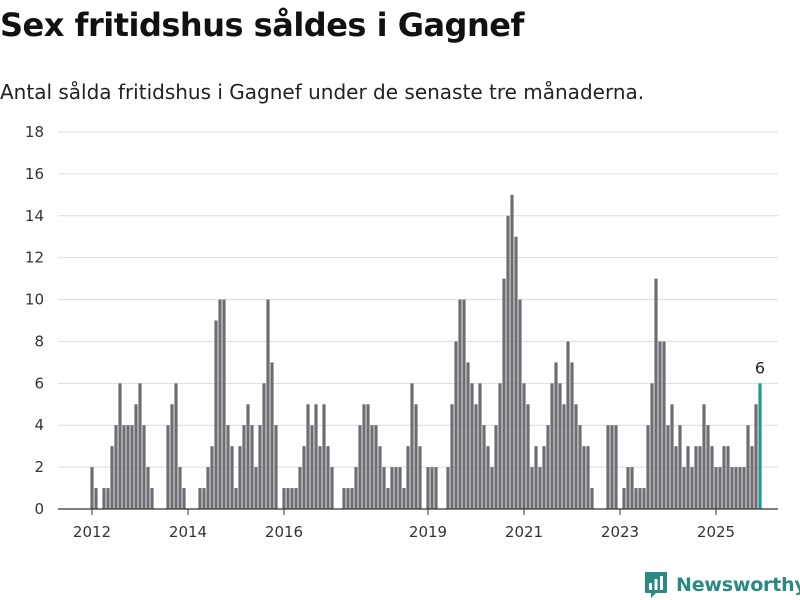 Image resolution: width=800 pixels, height=600 pixels. Describe the element at coordinates (738, 585) in the screenshot. I see `brand-name: Newsworthy` at that location.